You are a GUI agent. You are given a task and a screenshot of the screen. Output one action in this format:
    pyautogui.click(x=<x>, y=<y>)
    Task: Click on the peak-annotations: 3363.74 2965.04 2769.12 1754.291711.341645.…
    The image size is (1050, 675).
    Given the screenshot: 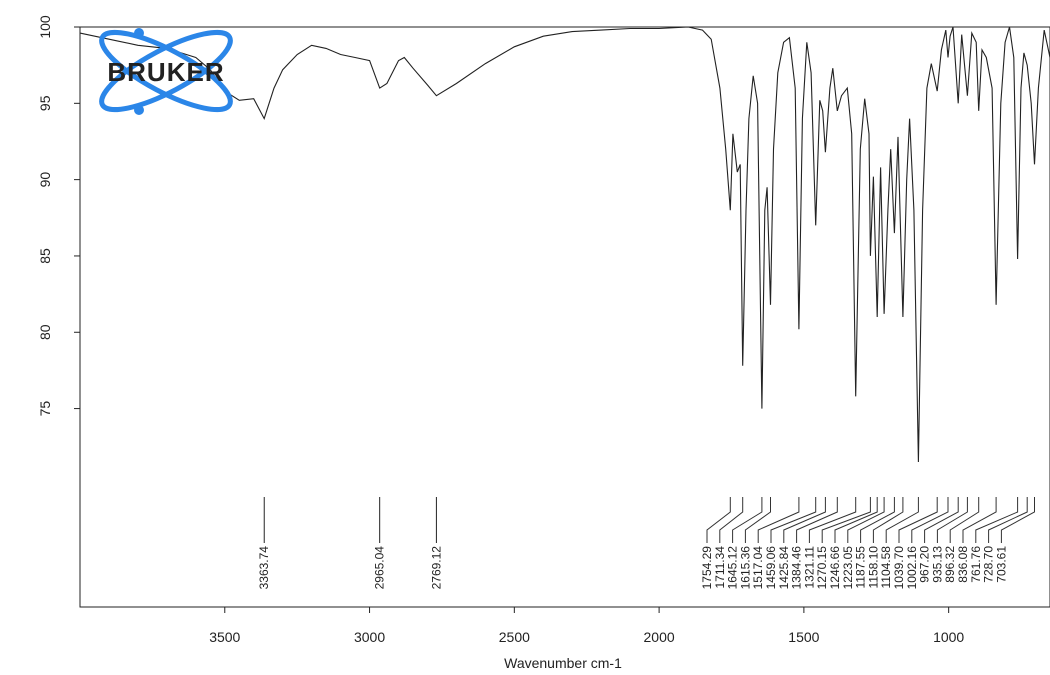 What is the action you would take?
    pyautogui.click(x=646, y=543)
    